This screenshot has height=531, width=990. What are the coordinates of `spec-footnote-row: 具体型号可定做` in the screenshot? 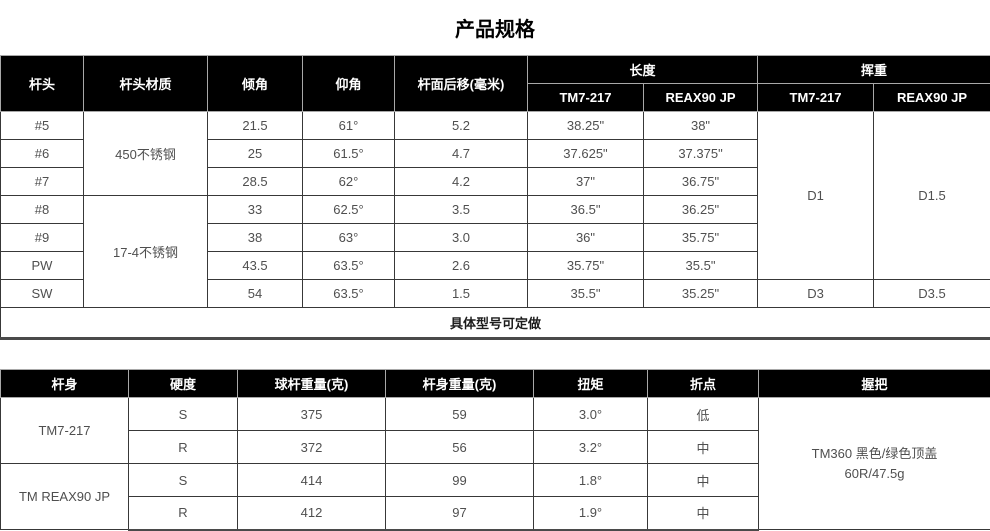 It's located at (495, 323).